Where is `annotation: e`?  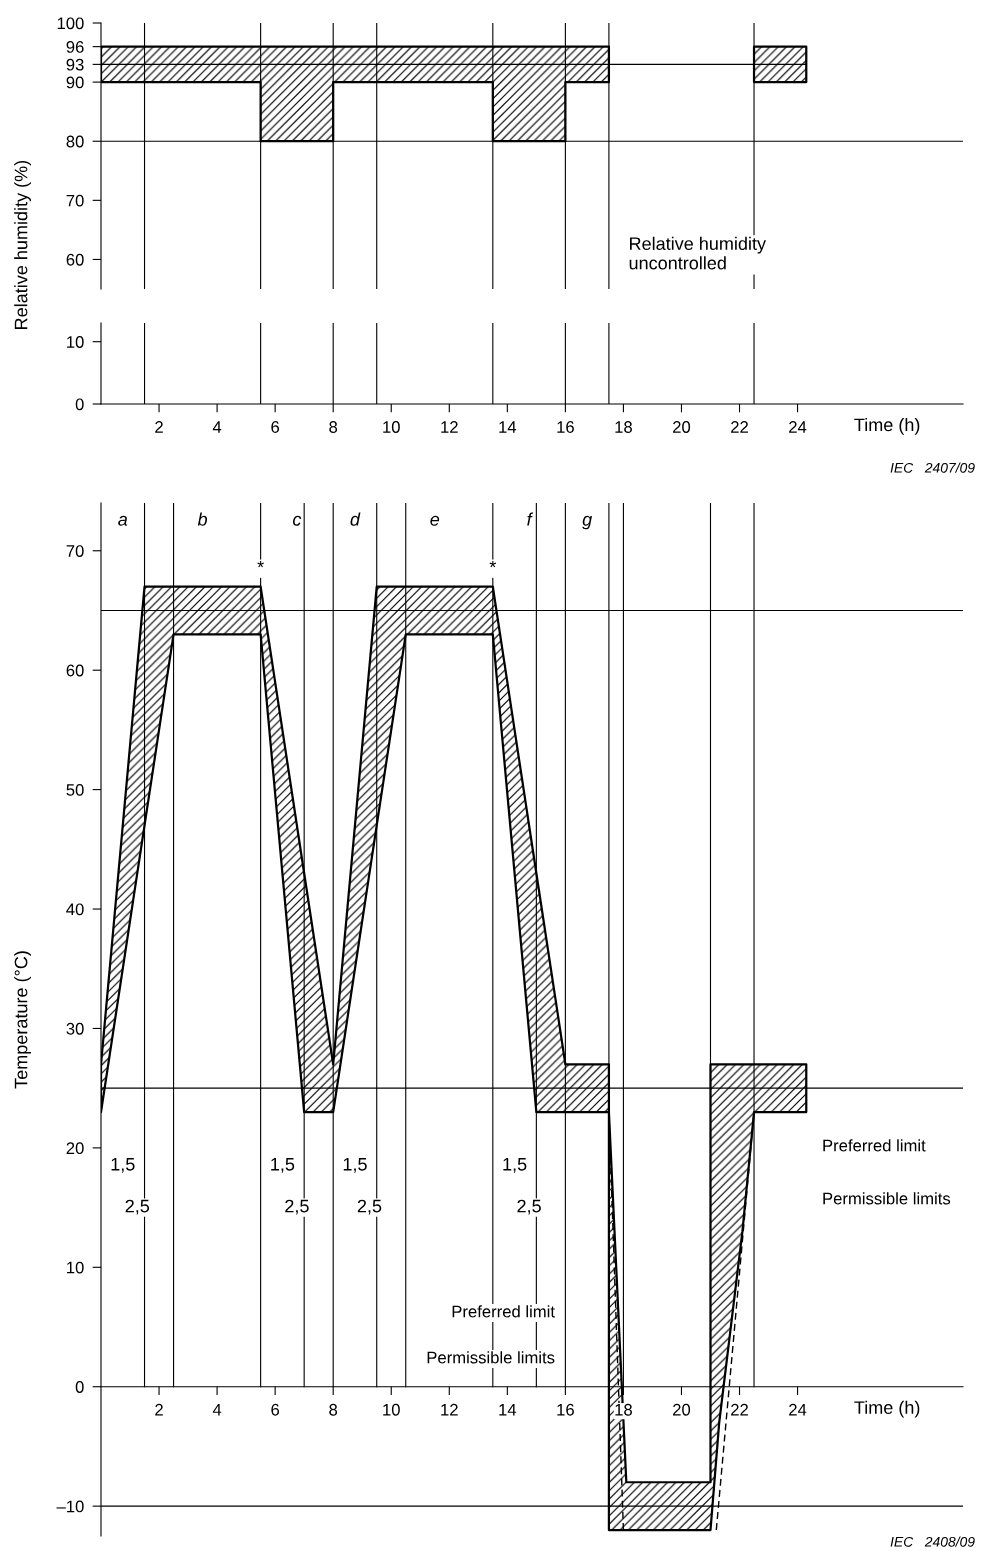 annotation: e is located at coordinates (435, 520).